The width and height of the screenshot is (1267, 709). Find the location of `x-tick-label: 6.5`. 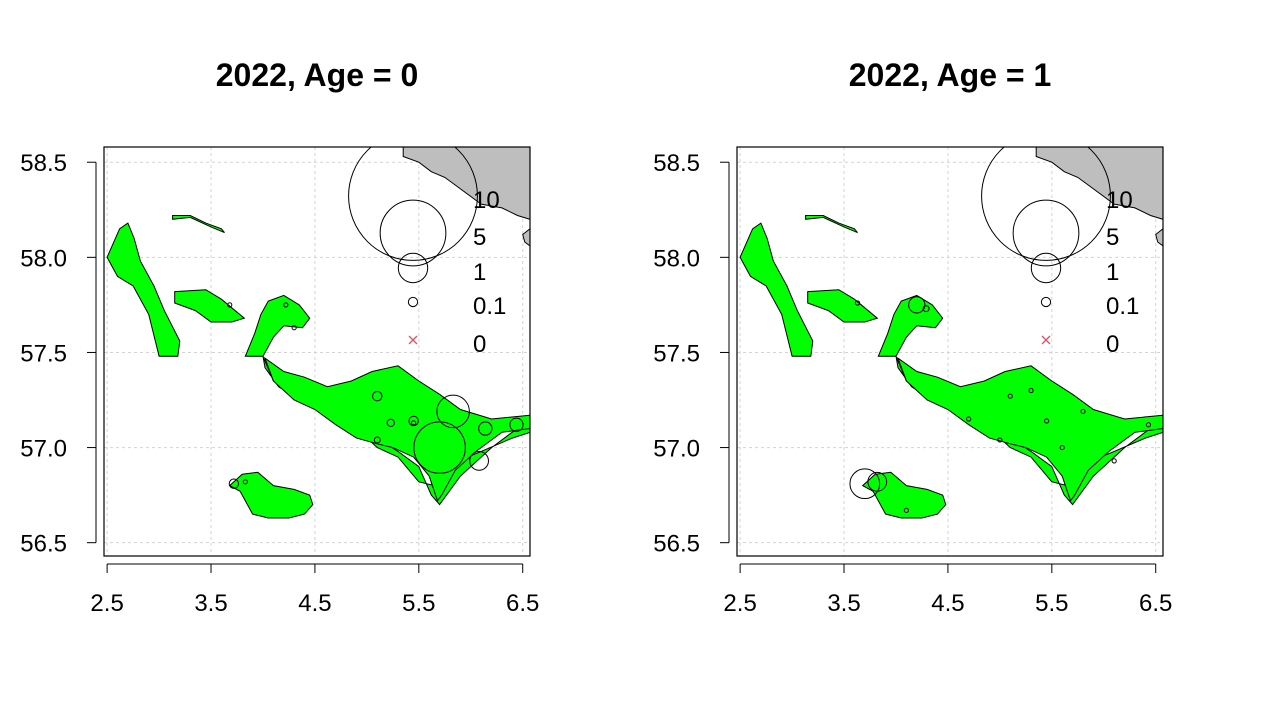

x-tick-label: 6.5 is located at coordinates (1155, 603).